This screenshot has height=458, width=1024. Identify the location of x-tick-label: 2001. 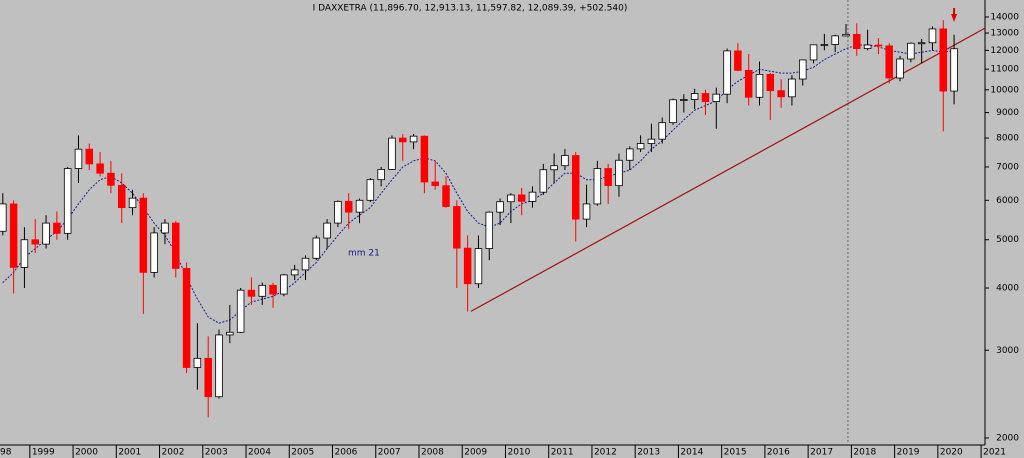
(129, 453).